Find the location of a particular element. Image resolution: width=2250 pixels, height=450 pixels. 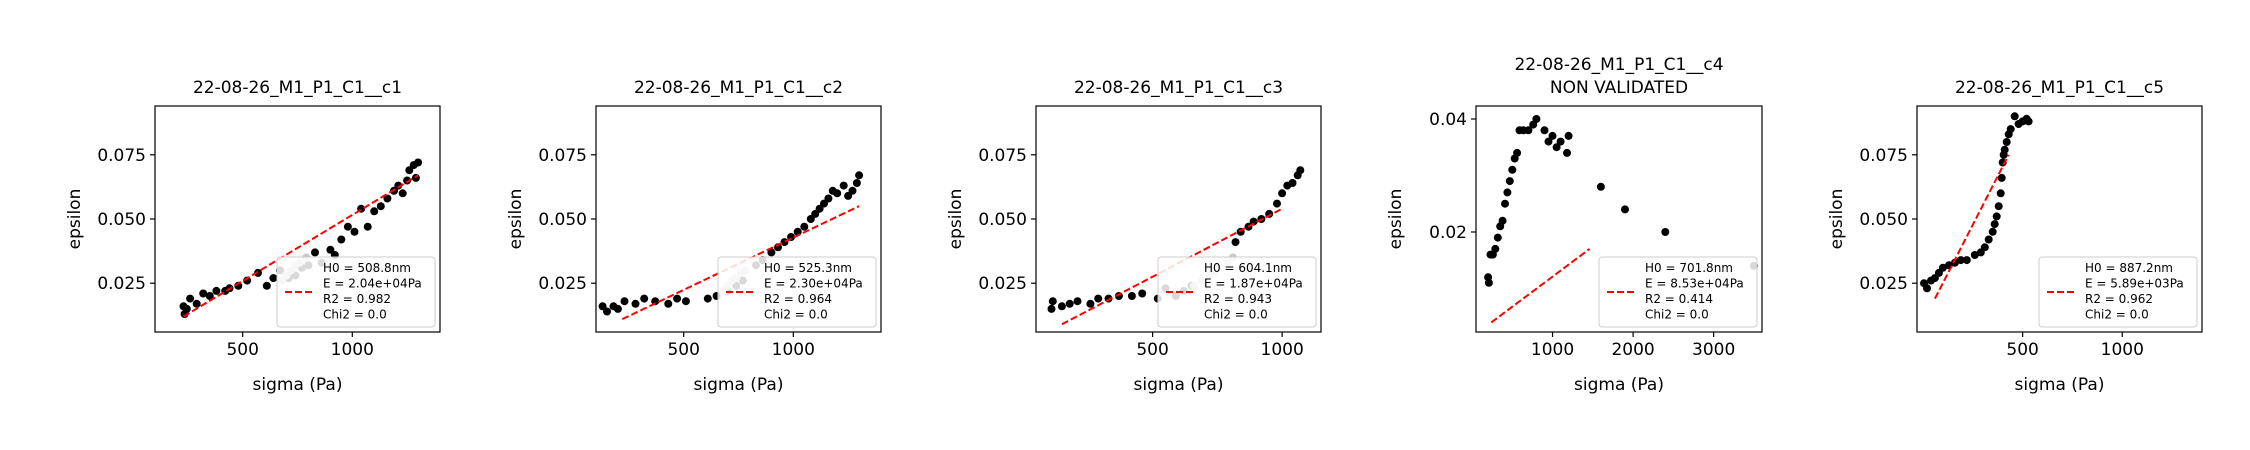

chart-title: 22-08-26_M1_P1_C1__c1 is located at coordinates (297, 88).